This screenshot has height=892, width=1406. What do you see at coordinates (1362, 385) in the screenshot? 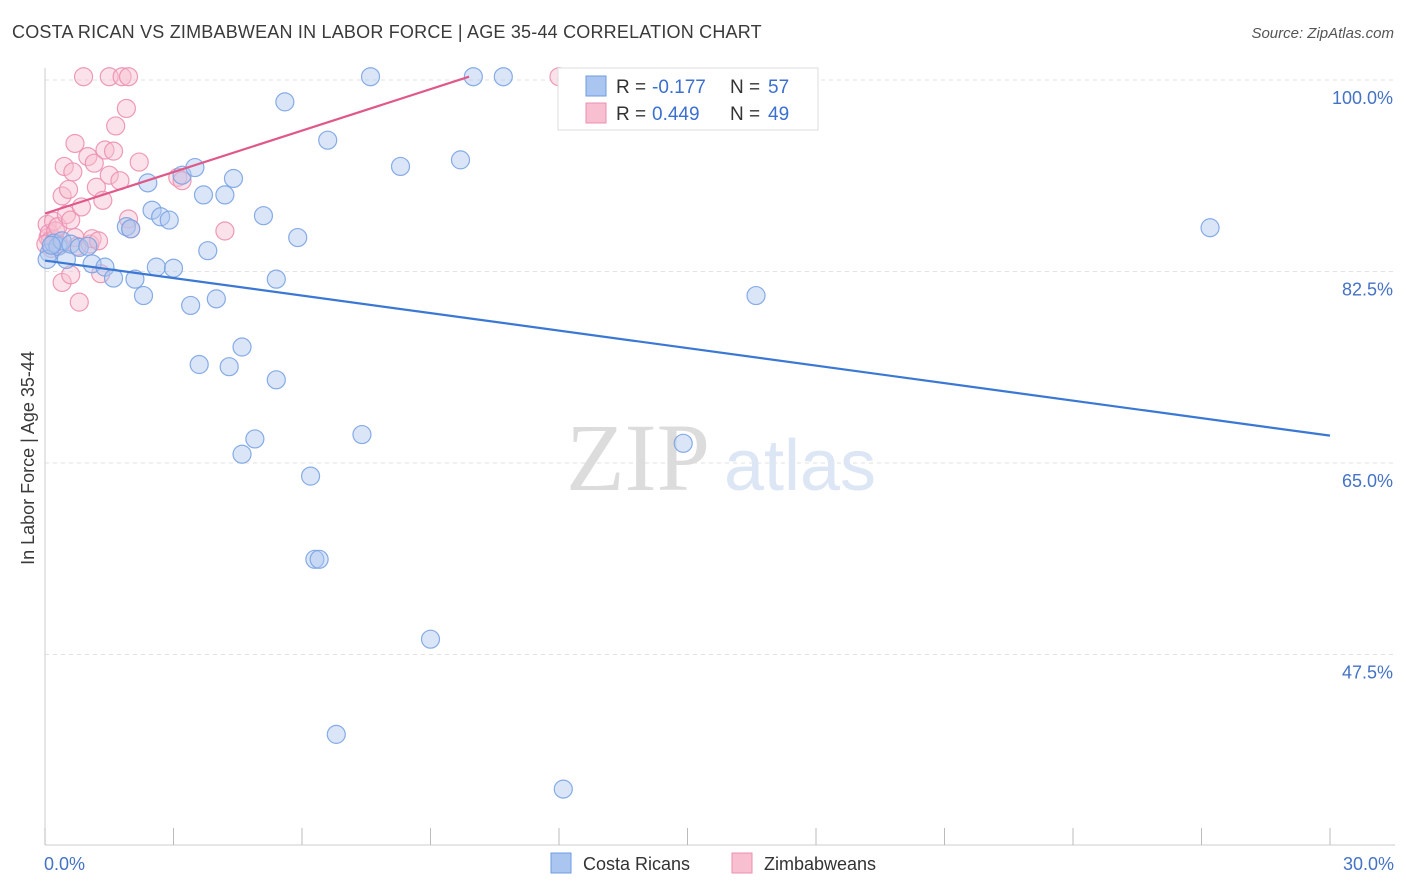
I see `y-tick-labels: 100.0% 82.5% 65.0% 47.5%` at bounding box center [1362, 385].